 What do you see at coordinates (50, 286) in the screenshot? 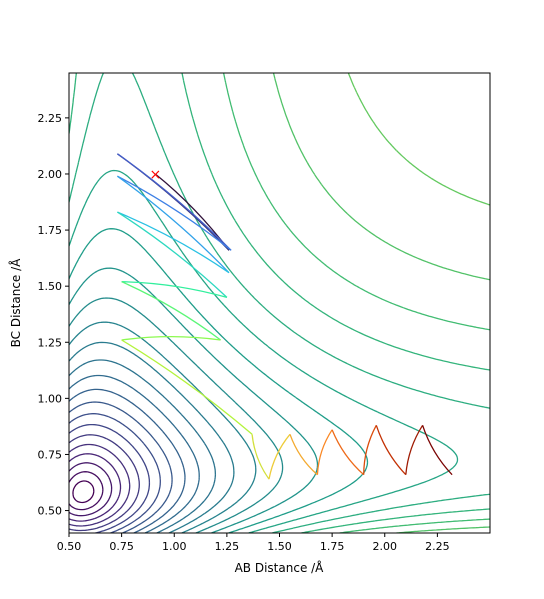
I see `y-tick-label: 1.50` at bounding box center [50, 286].